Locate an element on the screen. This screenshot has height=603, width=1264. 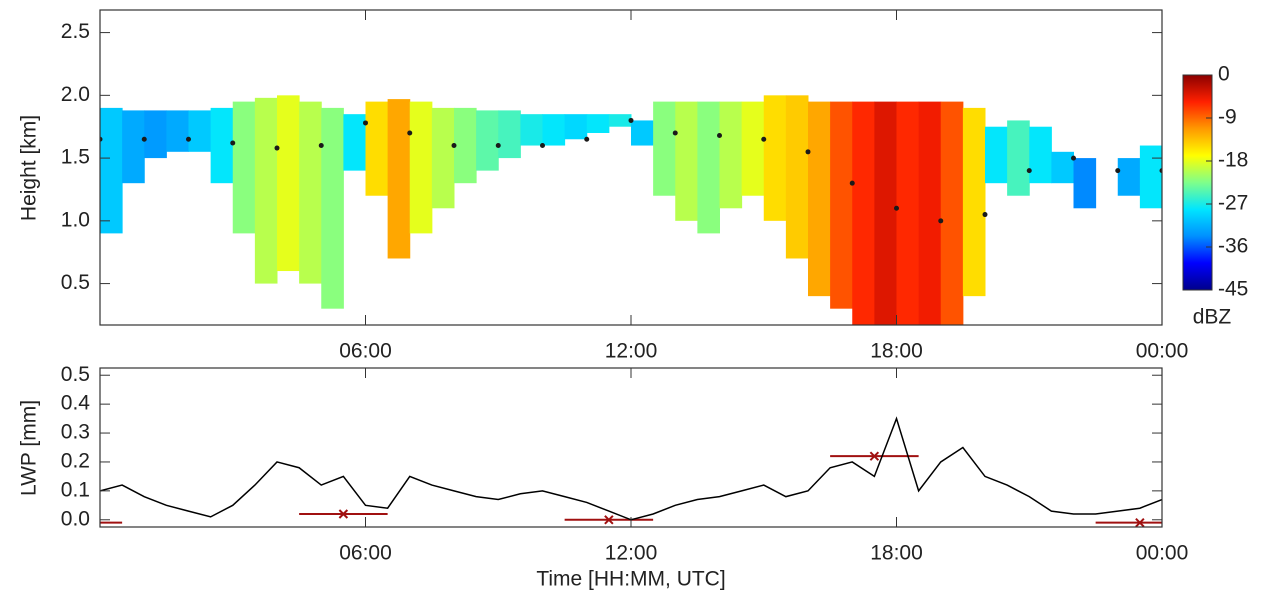
colorbar-tick-label: -9 is located at coordinates (1227, 117).